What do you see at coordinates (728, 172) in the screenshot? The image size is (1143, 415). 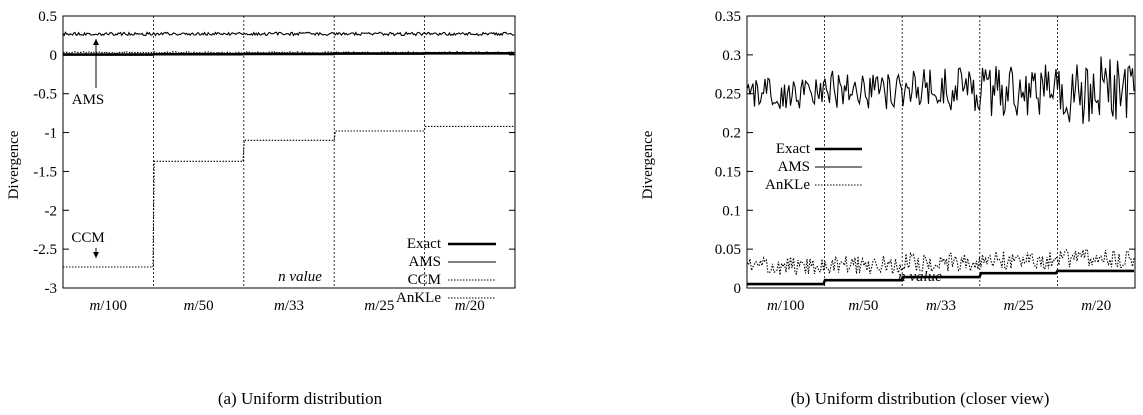 I see `y-tick-label: 0.15` at bounding box center [728, 172].